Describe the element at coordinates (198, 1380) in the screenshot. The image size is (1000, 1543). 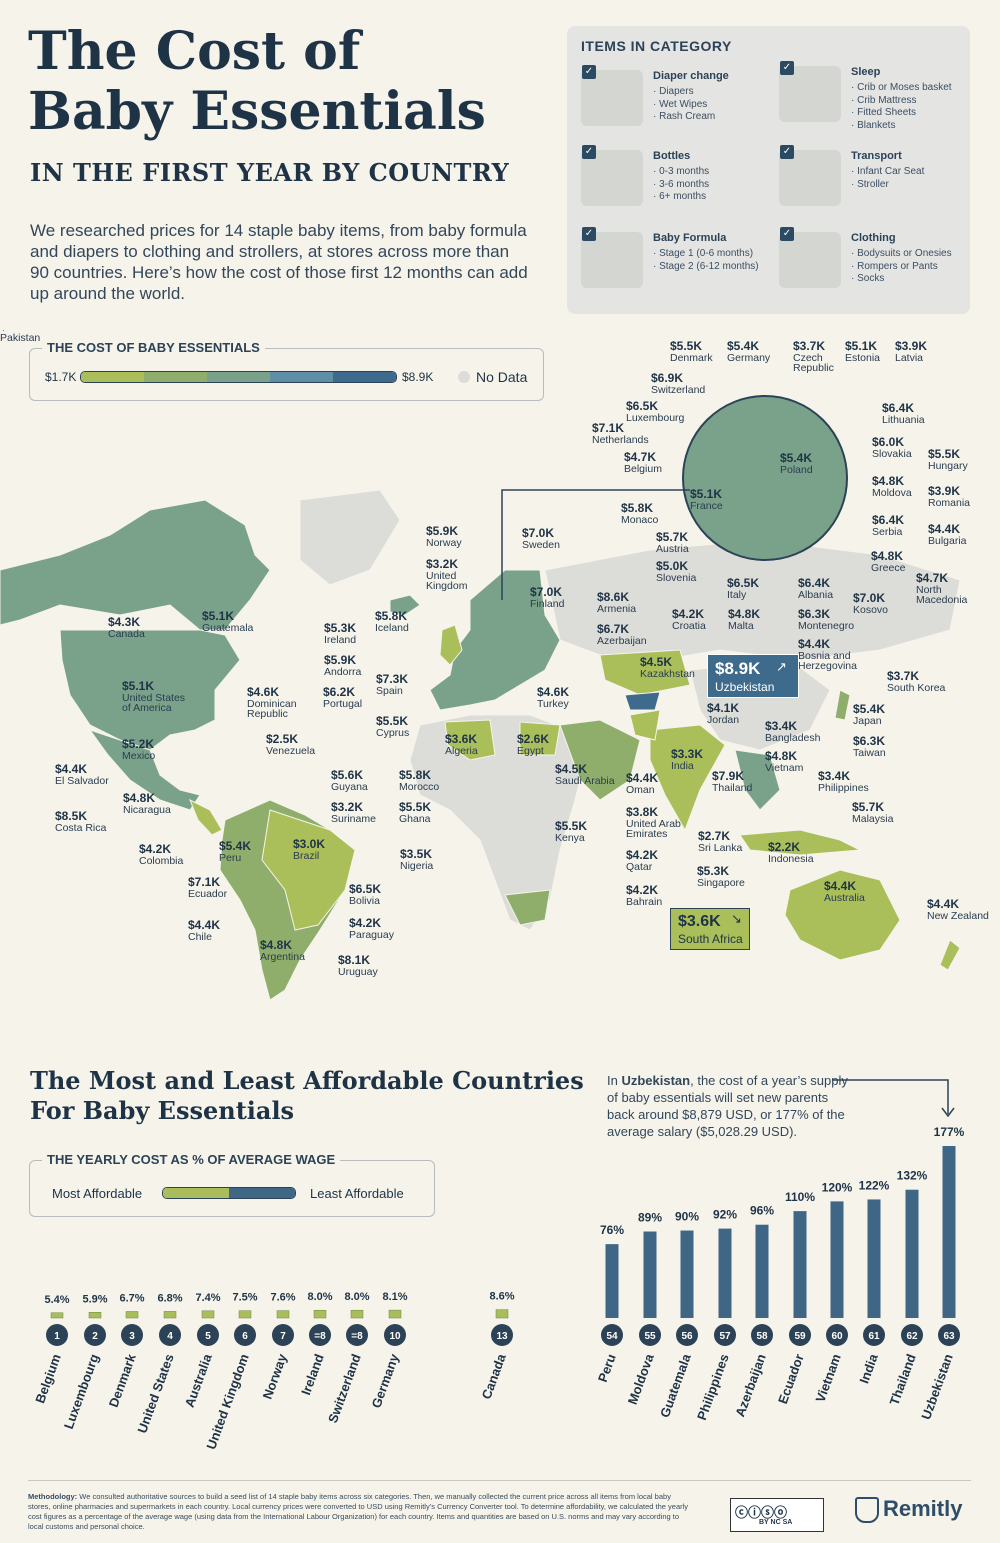
I see `category-label: Australia` at that location.